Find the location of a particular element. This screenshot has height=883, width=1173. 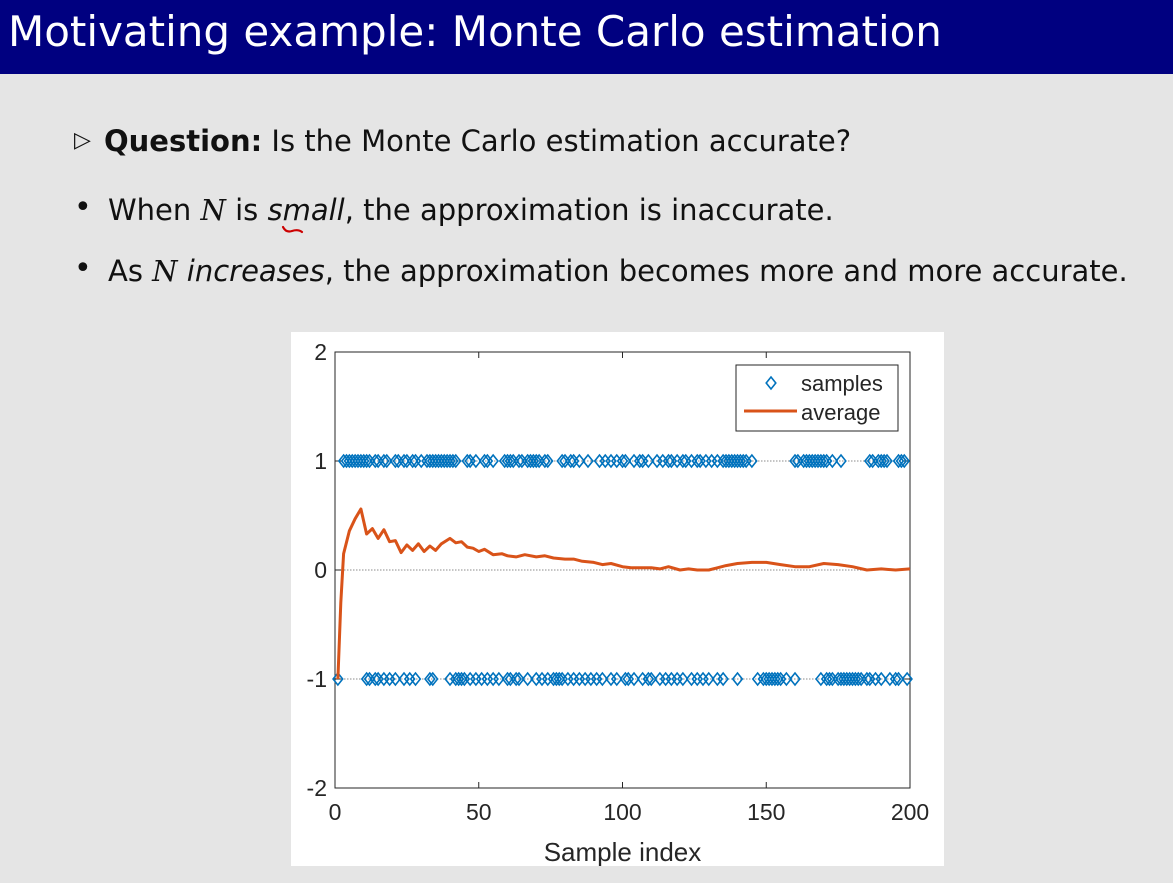

x-tick-label: 100 is located at coordinates (622, 812).